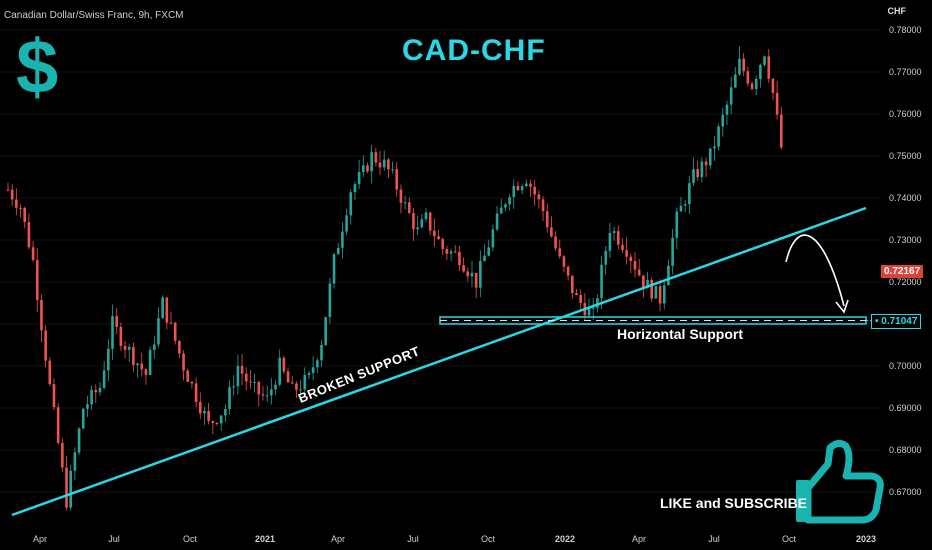 Image resolution: width=932 pixels, height=550 pixels. Describe the element at coordinates (905, 30) in the screenshot. I see `y-tick-label: 0.78000` at that location.